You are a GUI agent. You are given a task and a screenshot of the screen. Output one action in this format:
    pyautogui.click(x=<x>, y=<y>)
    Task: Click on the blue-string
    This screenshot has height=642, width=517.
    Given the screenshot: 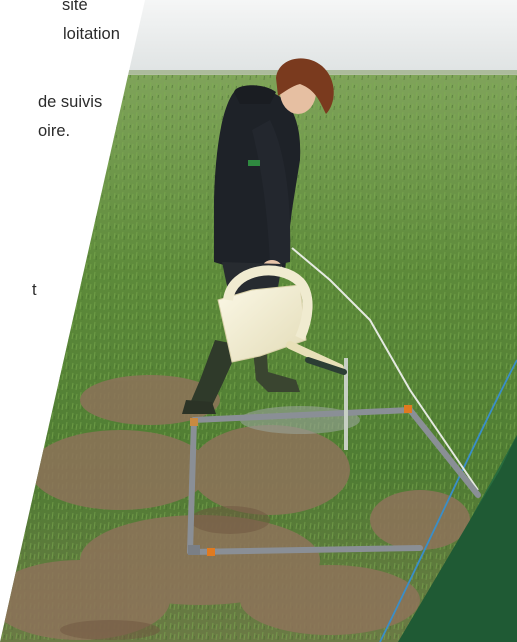 What is the action you would take?
    pyautogui.click(x=448, y=500)
    